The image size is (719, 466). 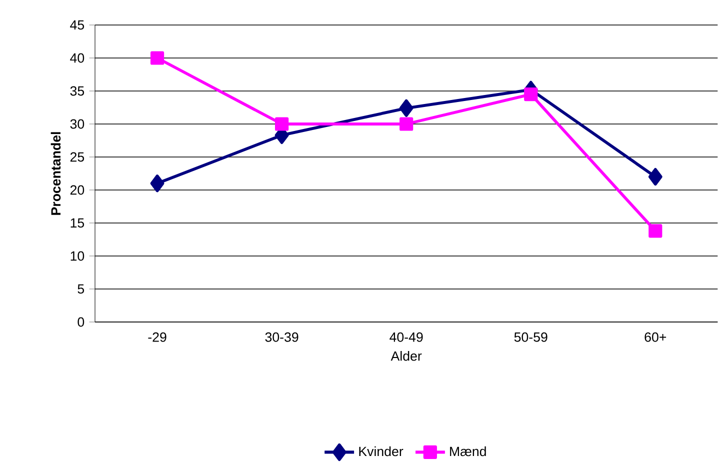 What do you see at coordinates (281, 337) in the screenshot?
I see `x-tick-label: 30-39` at bounding box center [281, 337].